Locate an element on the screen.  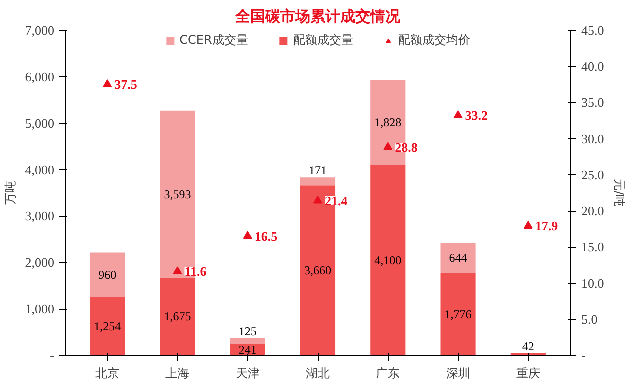
data-label: 1,776 is located at coordinates (458, 314).